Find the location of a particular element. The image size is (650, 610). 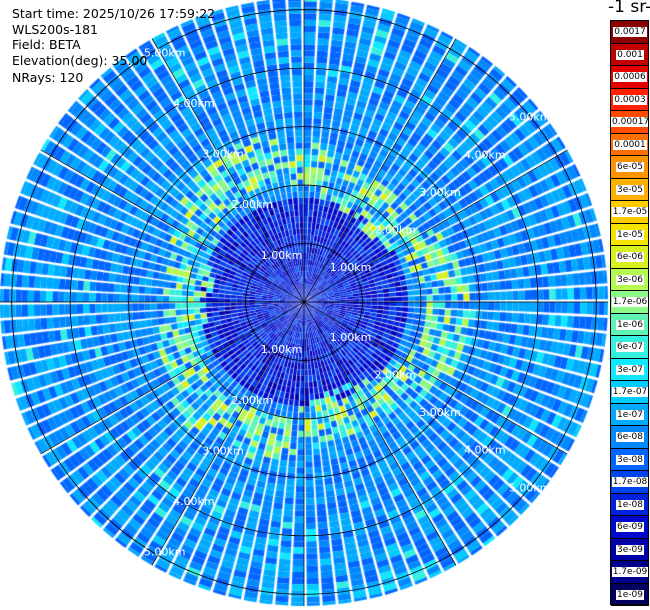

ring-label-1-0: 1.00km is located at coordinates (282, 255).